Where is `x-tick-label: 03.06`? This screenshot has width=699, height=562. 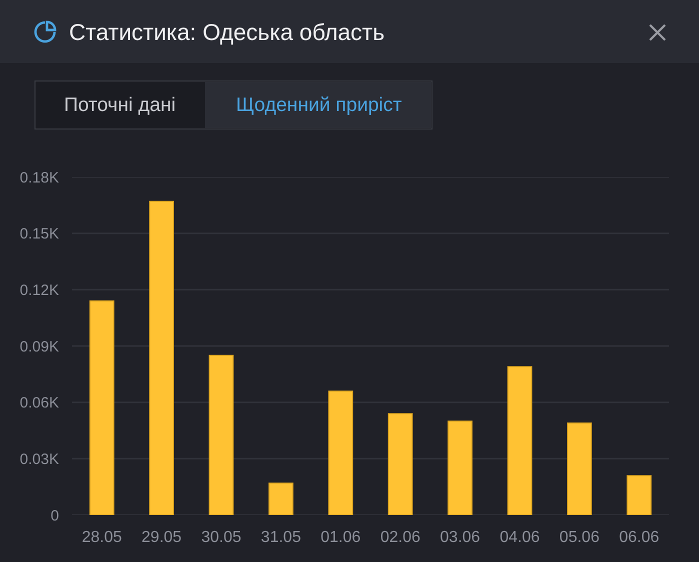
x-tick-label: 03.06 is located at coordinates (460, 537).